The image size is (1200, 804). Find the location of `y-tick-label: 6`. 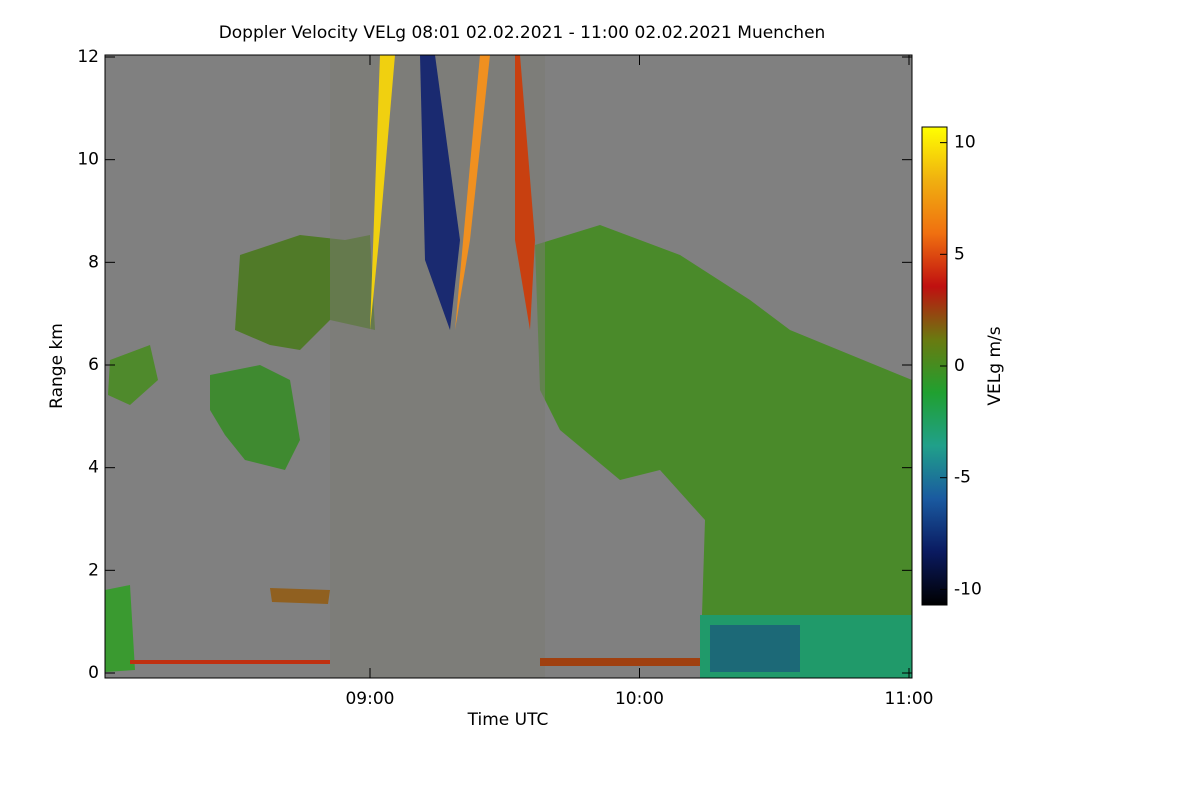

y-tick-label: 6 is located at coordinates (93, 365).